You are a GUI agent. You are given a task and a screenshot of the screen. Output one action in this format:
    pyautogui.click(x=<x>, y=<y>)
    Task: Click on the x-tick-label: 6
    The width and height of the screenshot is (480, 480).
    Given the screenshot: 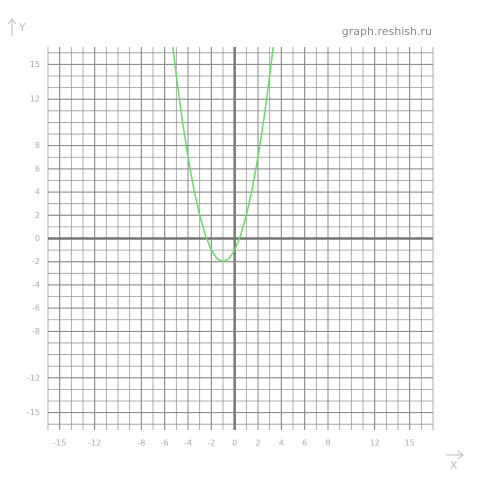 What is the action you would take?
    pyautogui.click(x=304, y=443)
    